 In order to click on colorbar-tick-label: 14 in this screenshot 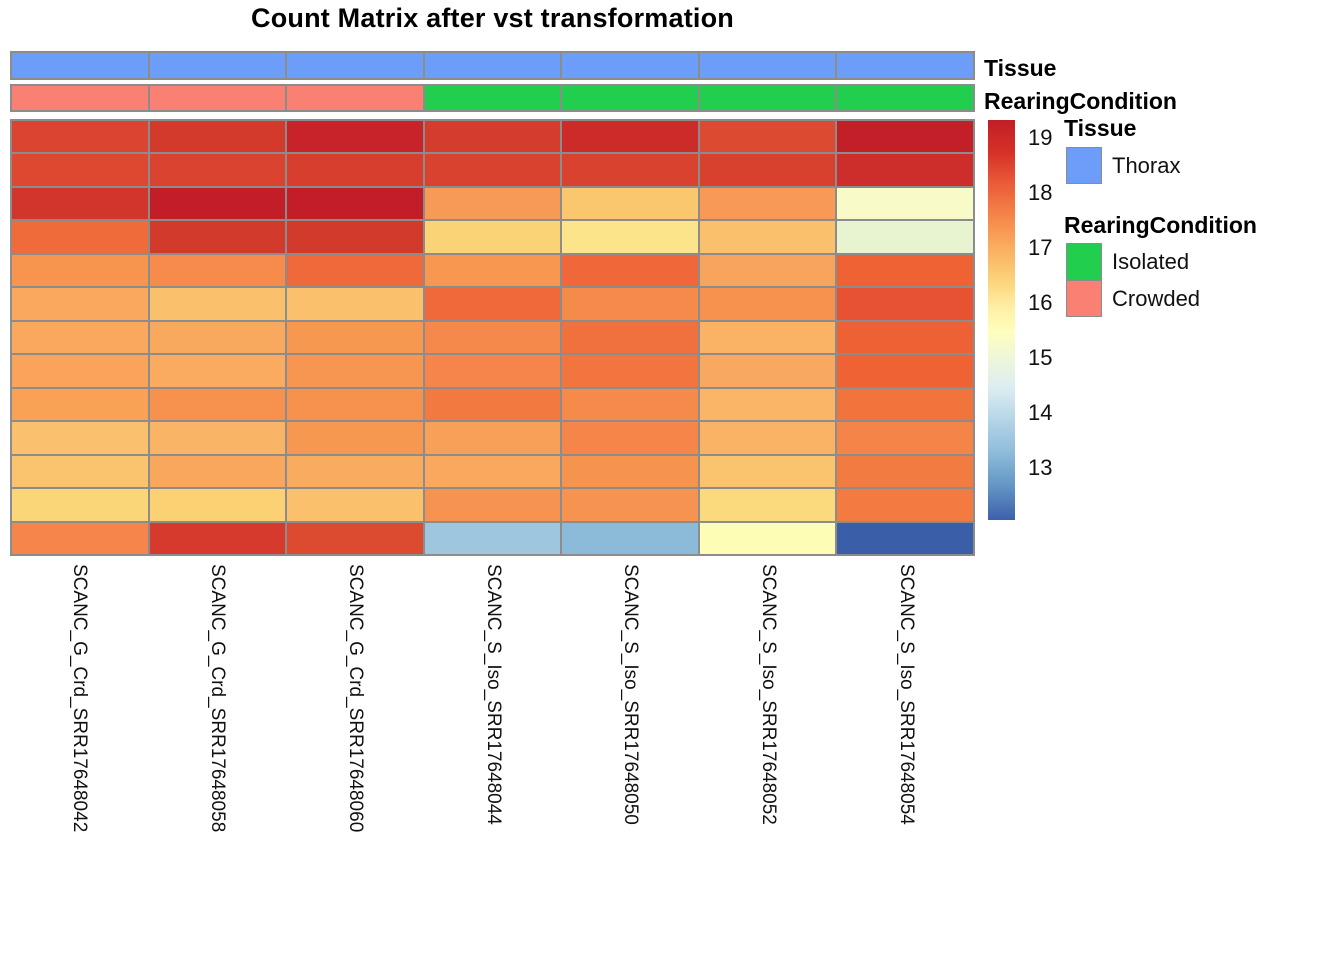, I will do `click(1040, 412)`.